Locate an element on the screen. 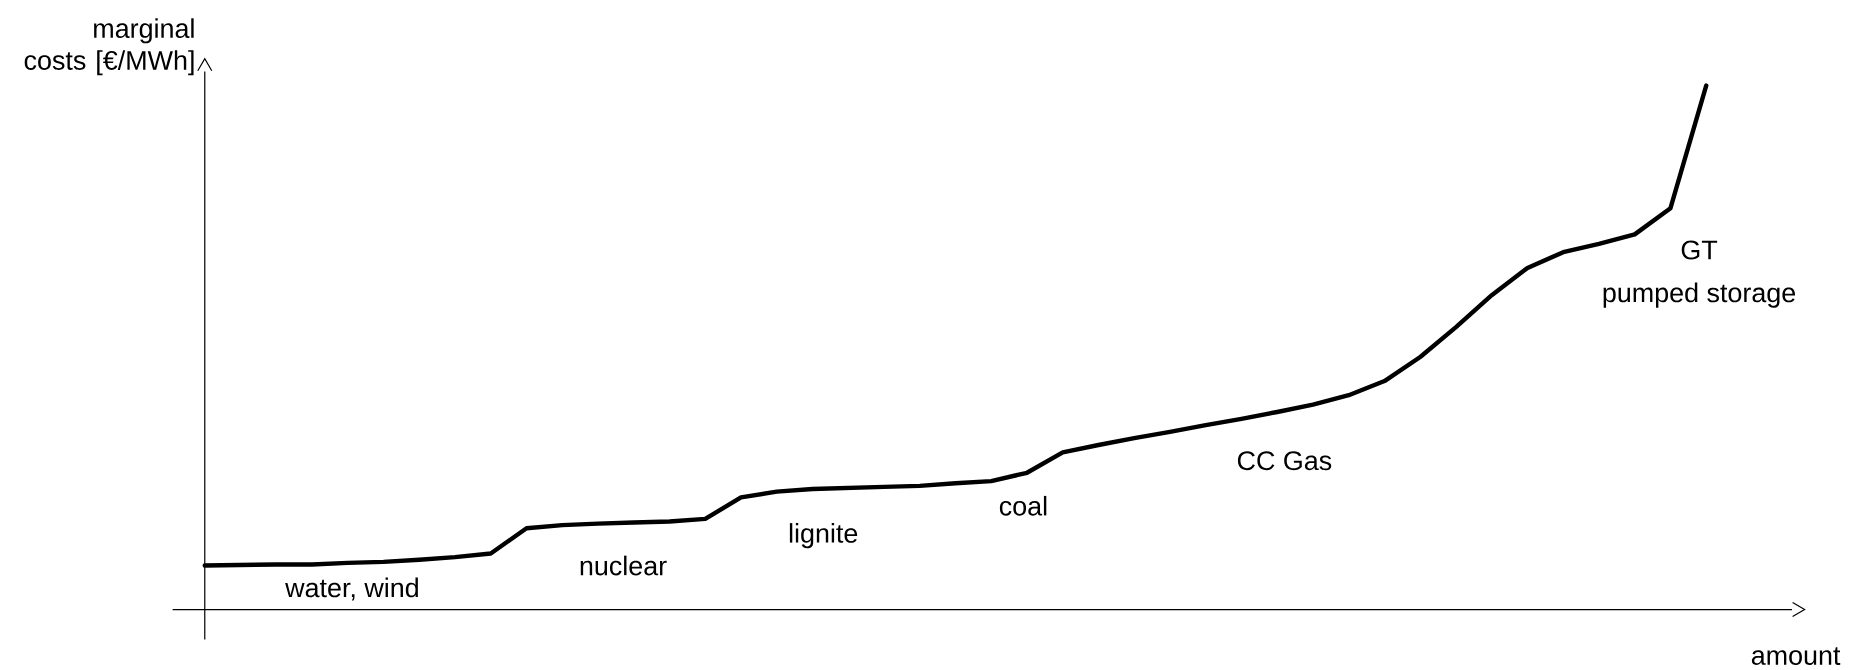 This screenshot has height=670, width=1867. annotation: nuclear is located at coordinates (623, 565).